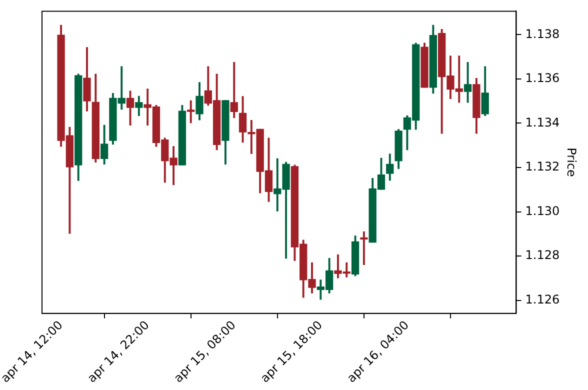 Image resolution: width=588 pixels, height=390 pixels. What do you see at coordinates (542, 122) in the screenshot?
I see `y-tick-label: 1.134` at bounding box center [542, 122].